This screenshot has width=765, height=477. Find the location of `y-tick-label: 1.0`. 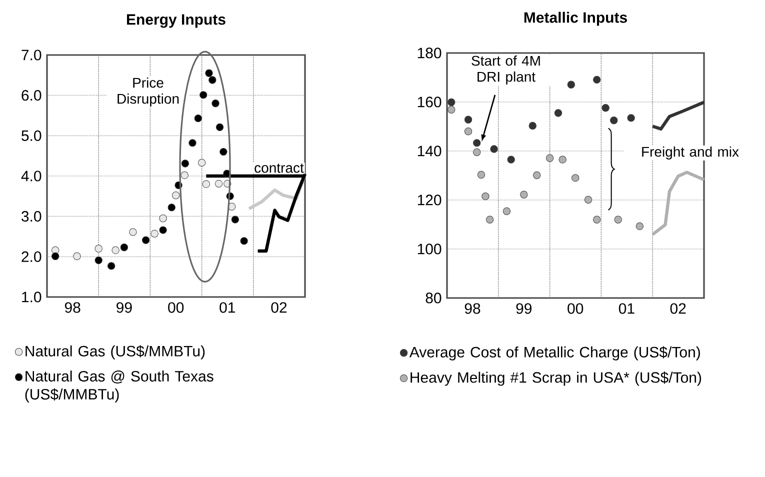

y-tick-label: 1.0 is located at coordinates (32, 297).